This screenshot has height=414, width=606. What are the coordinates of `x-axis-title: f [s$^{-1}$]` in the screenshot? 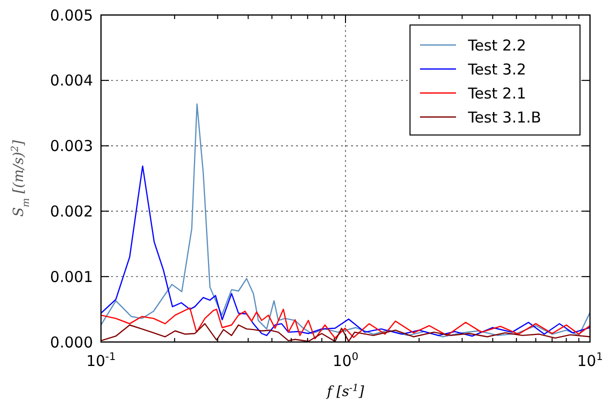 It's located at (345, 391).